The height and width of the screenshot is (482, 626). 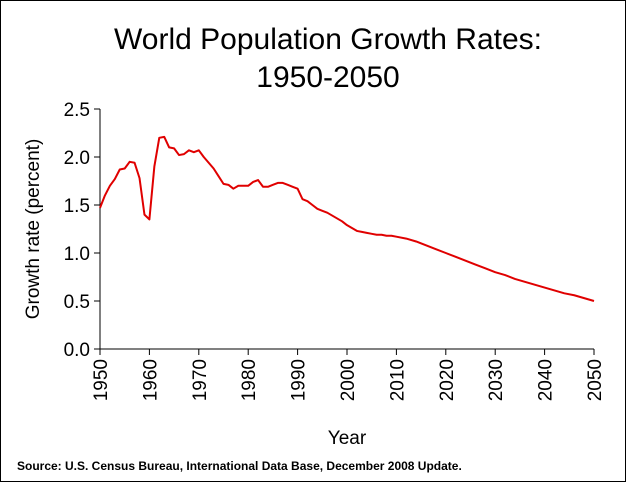 What do you see at coordinates (77, 302) in the screenshot?
I see `y-tick-label: 0.5` at bounding box center [77, 302].